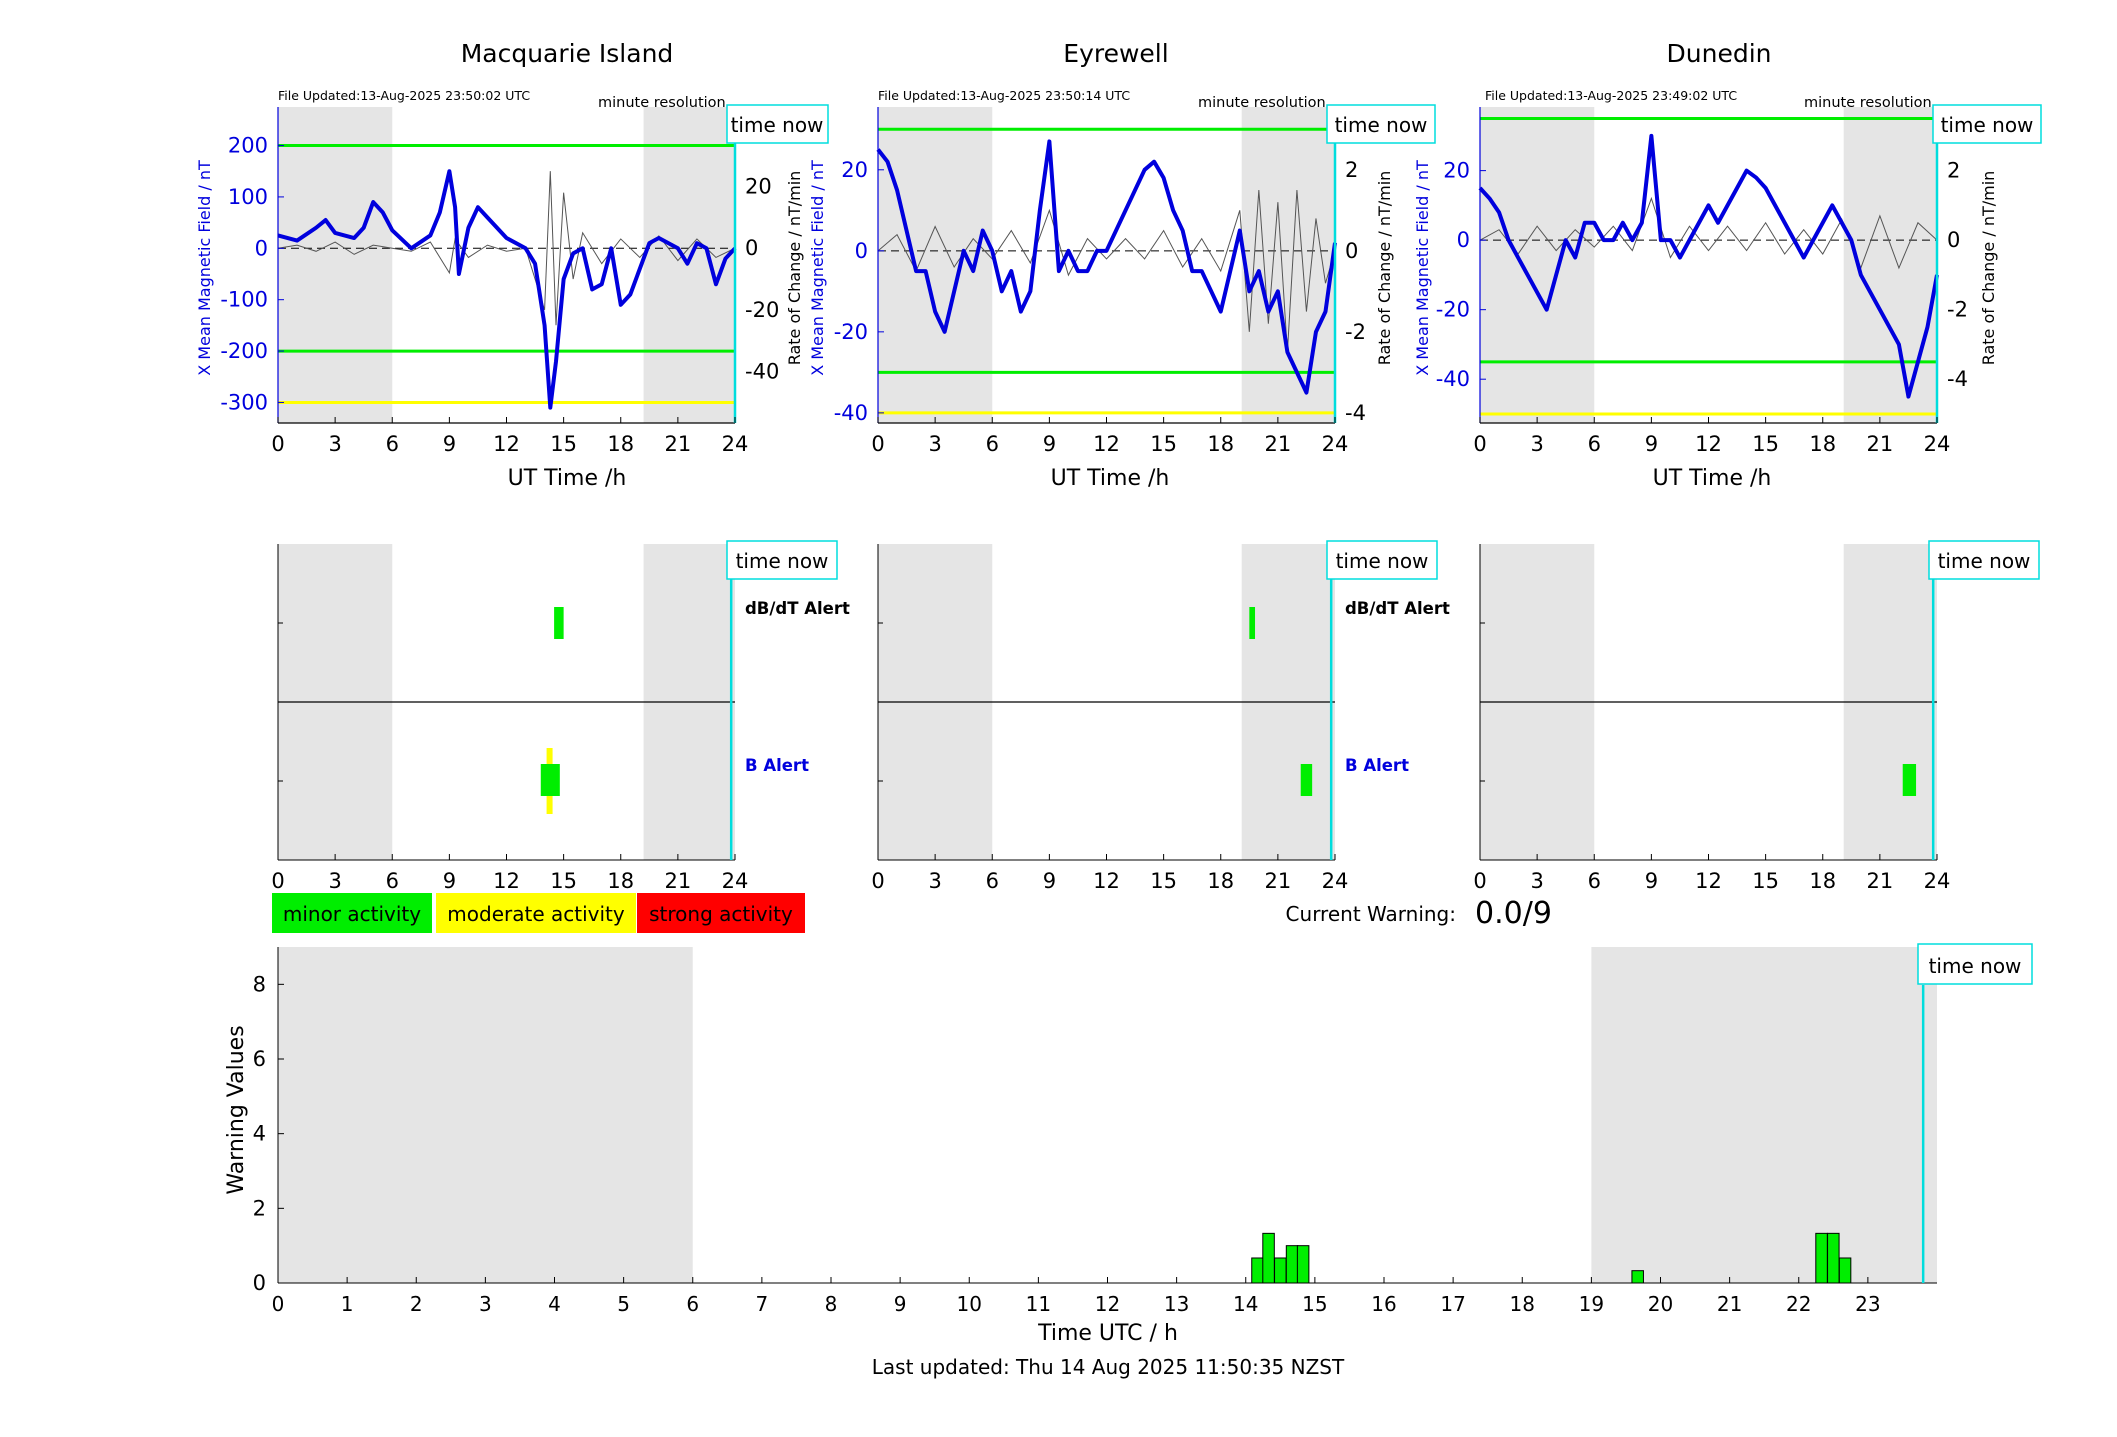 This screenshot has width=2117, height=1437. I want to click on y-tick-label: -20, so click(851, 332).